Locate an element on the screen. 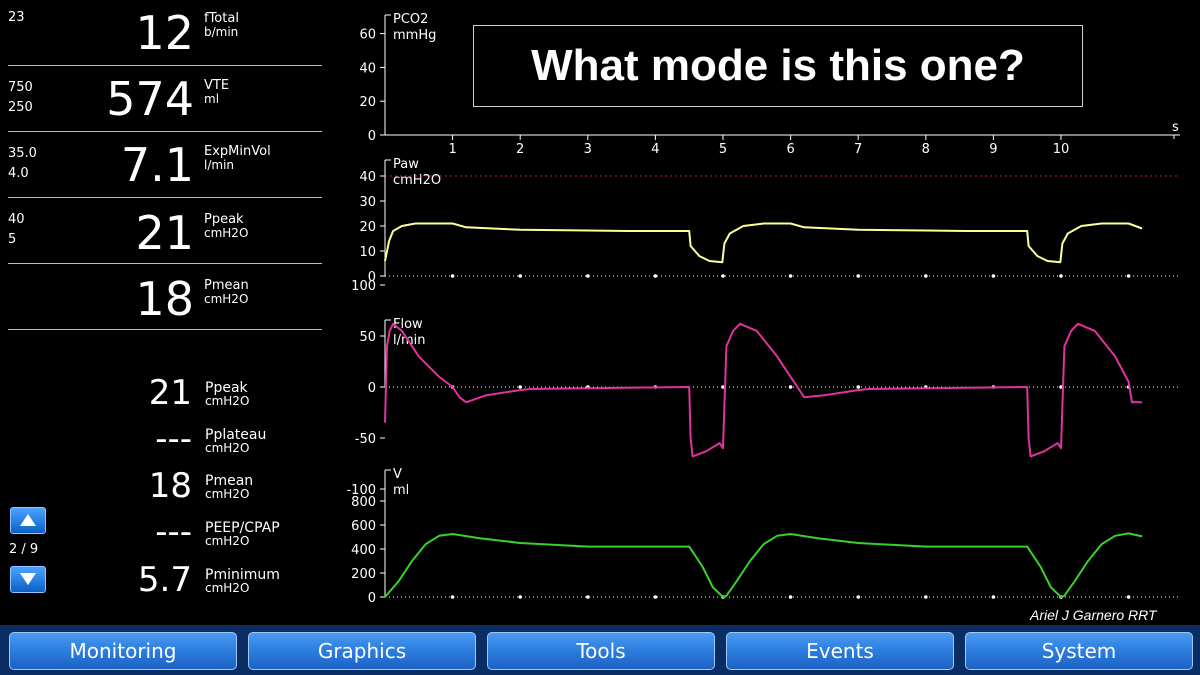  param-vte: 750 250 574 VTE ml is located at coordinates (165, 99).